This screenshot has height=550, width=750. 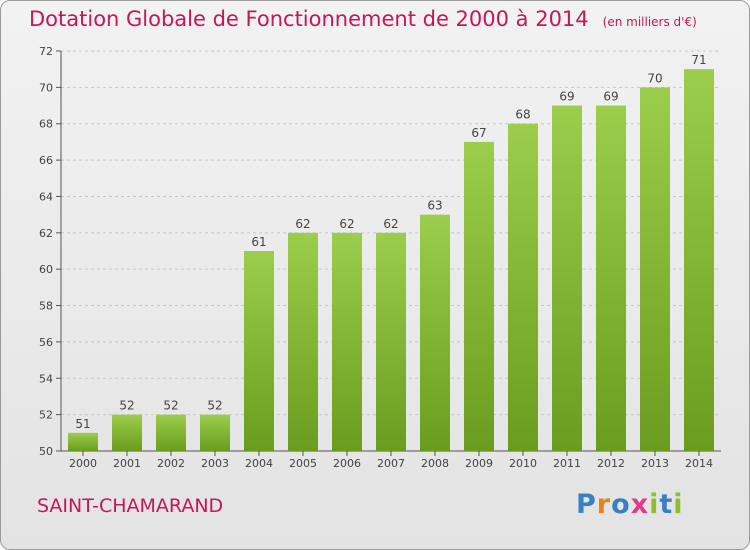 I want to click on data-label: 63, so click(x=434, y=206).